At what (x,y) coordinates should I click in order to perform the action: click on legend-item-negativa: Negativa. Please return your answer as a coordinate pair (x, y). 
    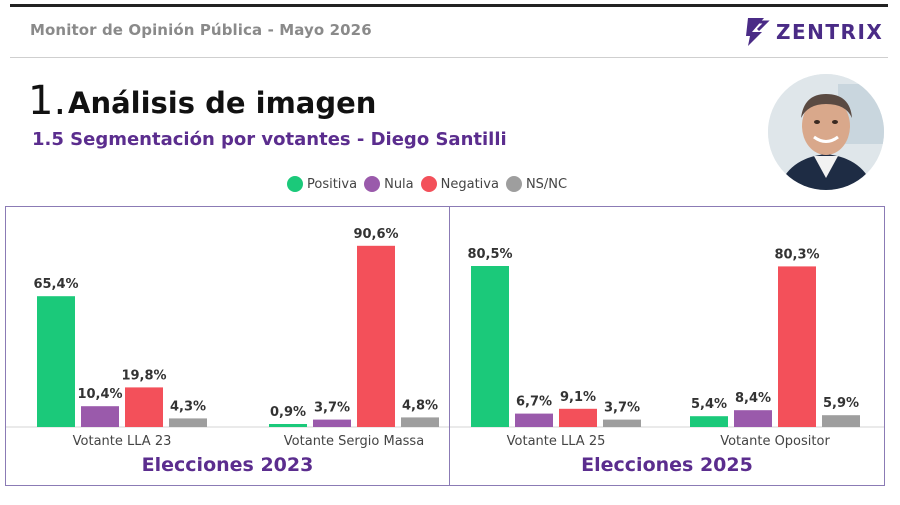
    Looking at the image, I should click on (459, 184).